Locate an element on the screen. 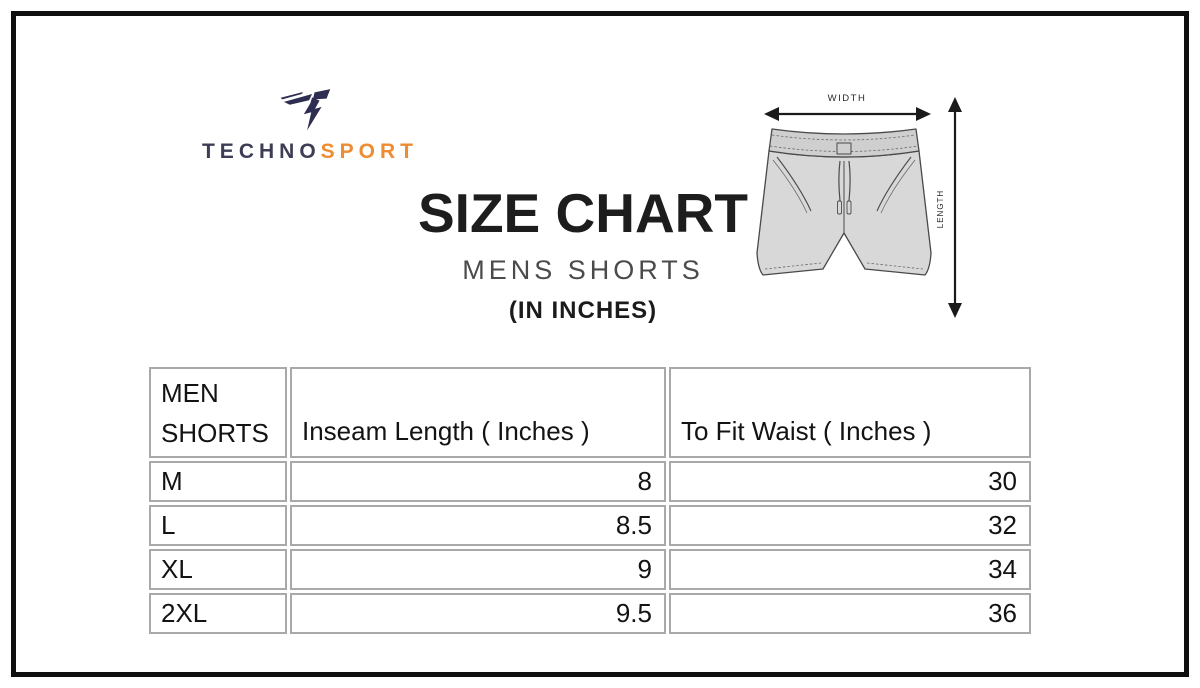 Image resolution: width=1200 pixels, height=688 pixels. brand-logo: TECHNOSPORT is located at coordinates (310, 152).